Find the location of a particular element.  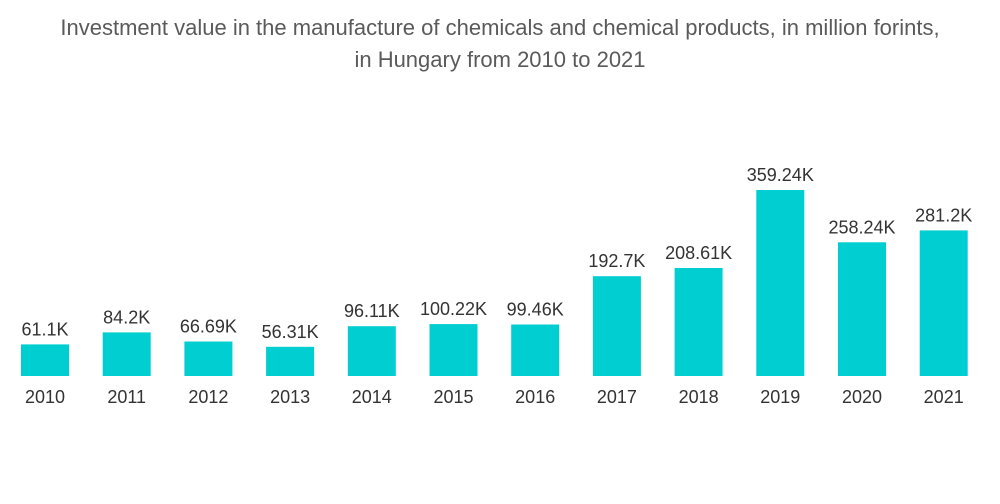

value-label-2021: 281.2K is located at coordinates (943, 215).